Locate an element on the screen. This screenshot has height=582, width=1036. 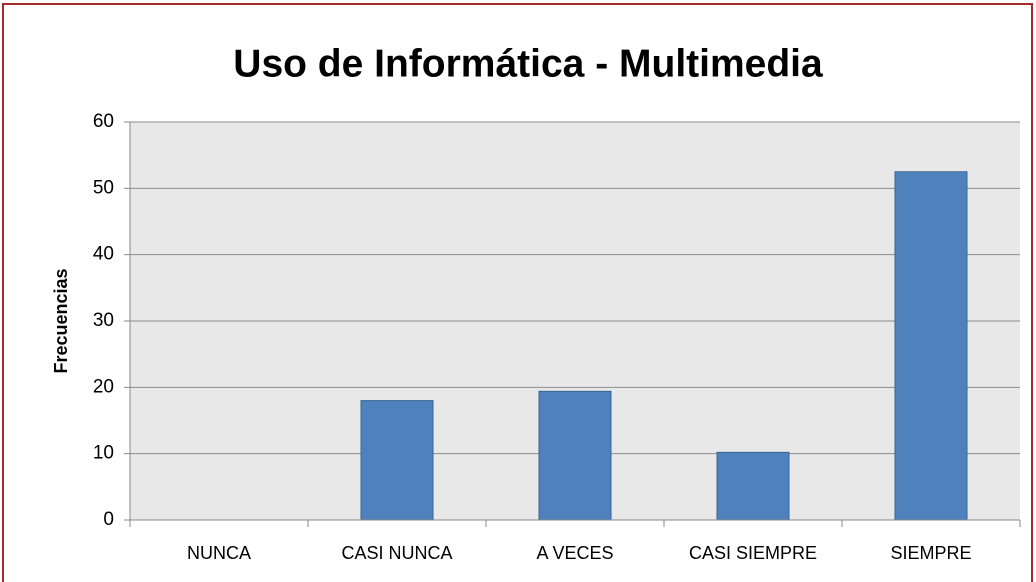
y-tick-label: 20 is located at coordinates (103, 386).